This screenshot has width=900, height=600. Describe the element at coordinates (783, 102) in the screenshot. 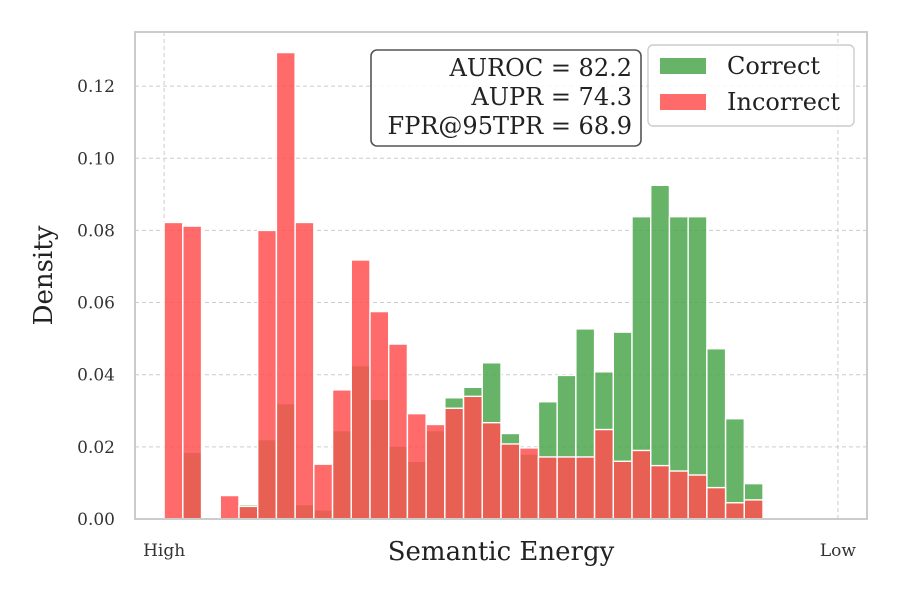

I see `legend-label-incorrect: Incorrect` at that location.